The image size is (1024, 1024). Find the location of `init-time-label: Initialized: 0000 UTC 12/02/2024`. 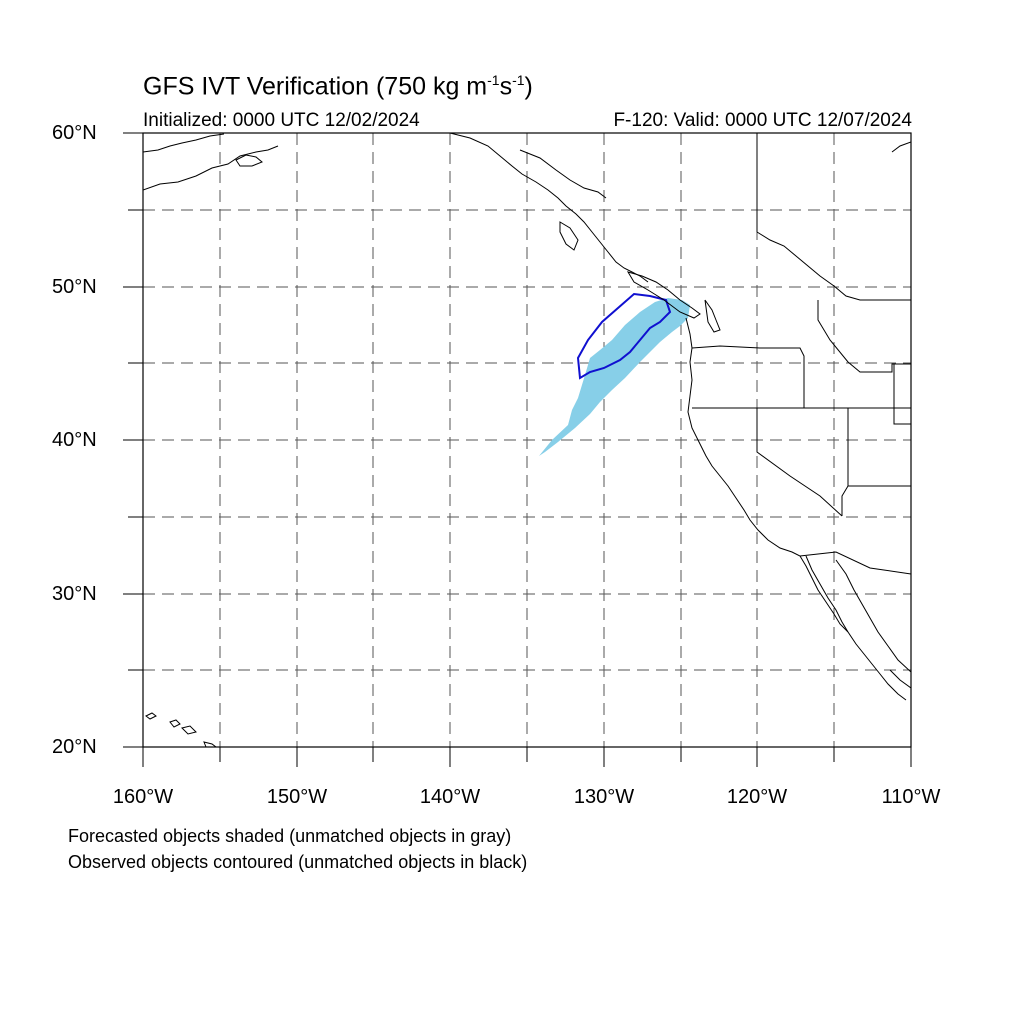

init-time-label: Initialized: 0000 UTC 12/02/2024 is located at coordinates (281, 120).